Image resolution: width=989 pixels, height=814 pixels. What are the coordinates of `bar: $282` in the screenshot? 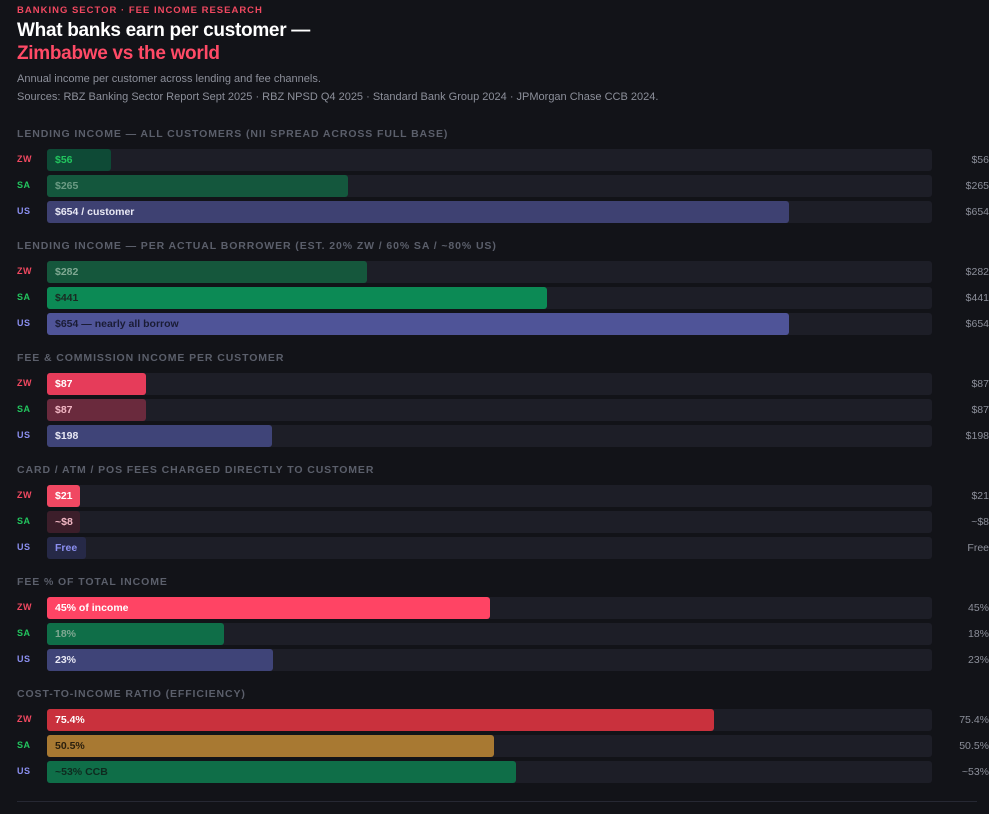 It's located at (207, 272).